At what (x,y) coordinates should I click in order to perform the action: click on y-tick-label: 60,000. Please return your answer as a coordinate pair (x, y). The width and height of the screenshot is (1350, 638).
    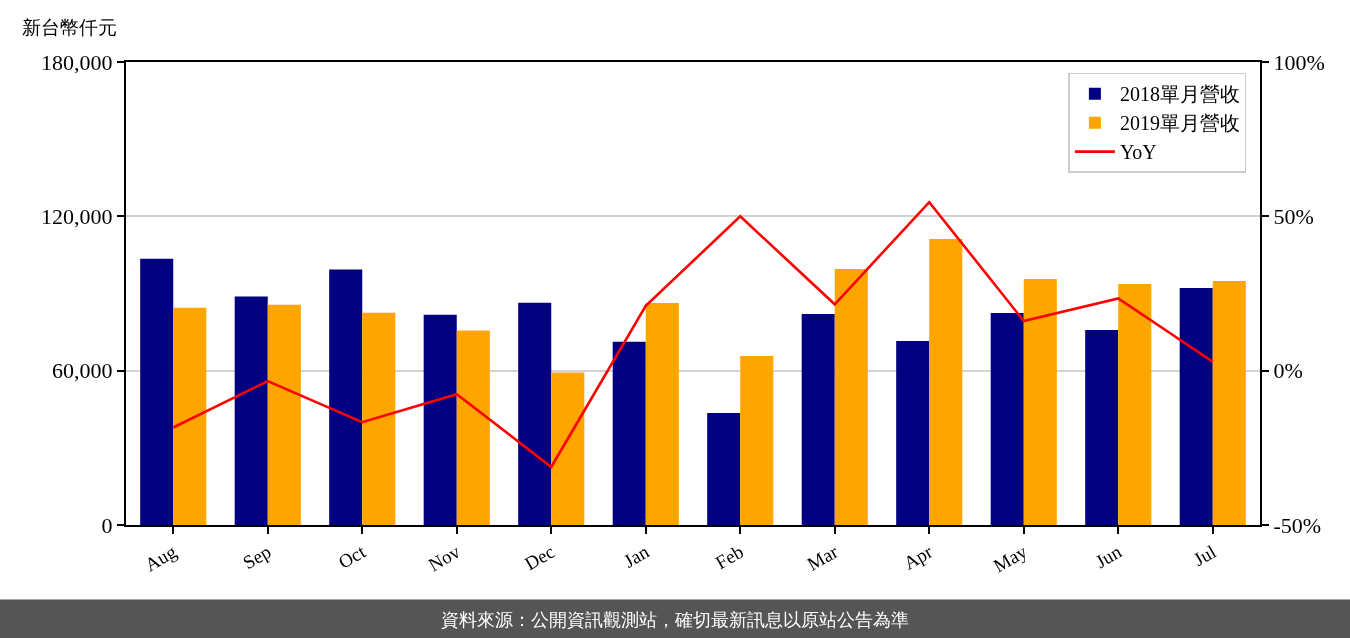
    Looking at the image, I should click on (82, 371).